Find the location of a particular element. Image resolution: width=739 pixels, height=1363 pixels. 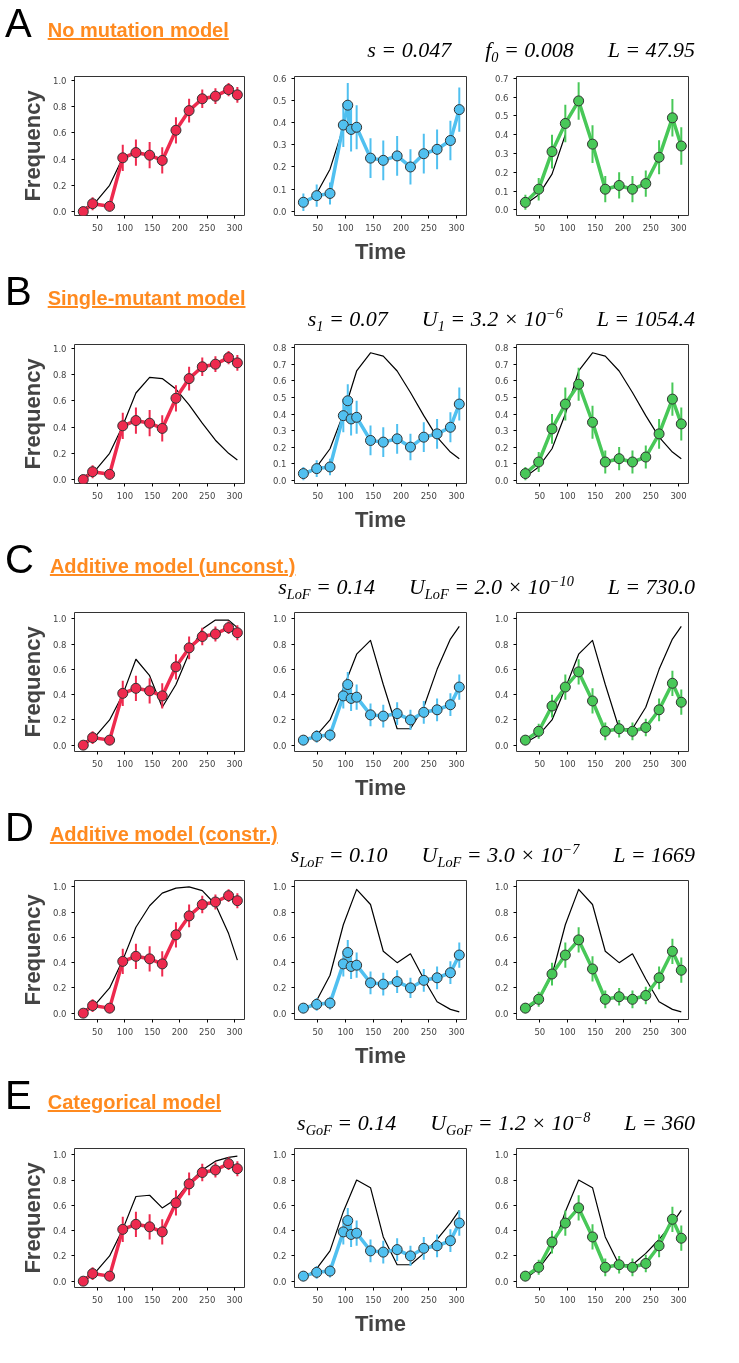

text: L = 1054.4 is located at coordinates (645, 319).